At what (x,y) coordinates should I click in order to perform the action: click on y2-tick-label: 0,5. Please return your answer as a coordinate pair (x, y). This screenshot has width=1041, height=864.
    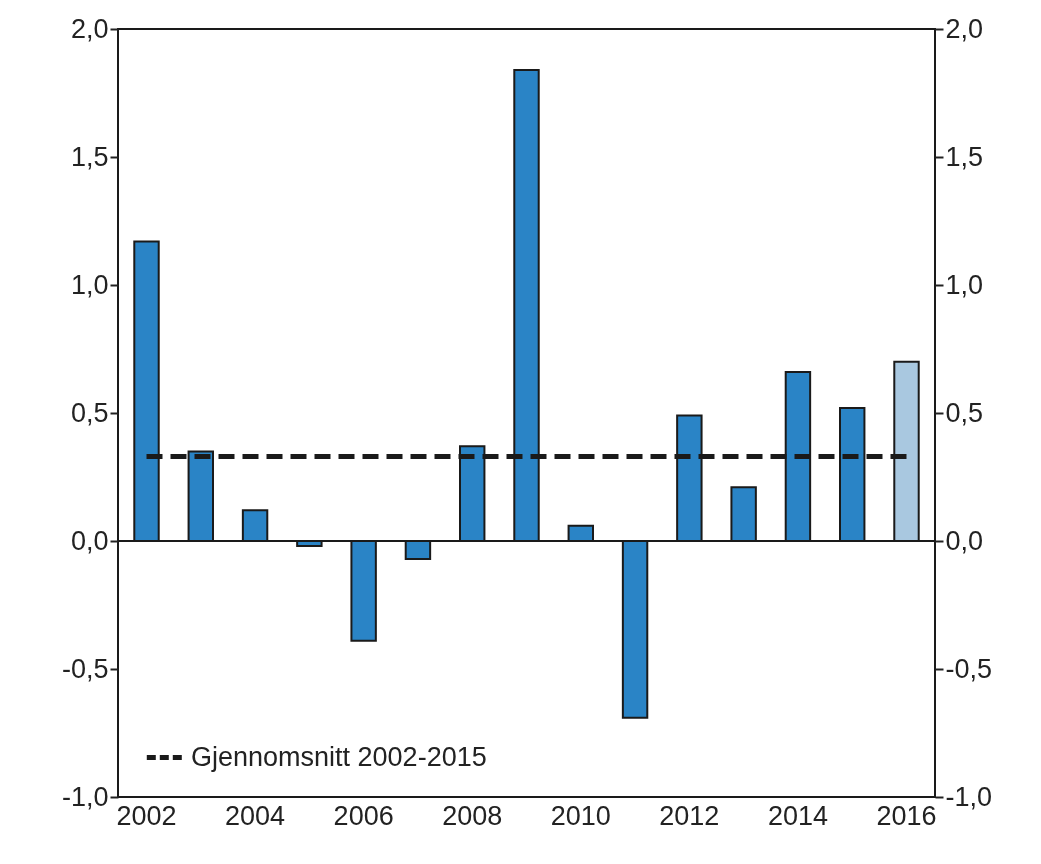
    Looking at the image, I should click on (964, 412).